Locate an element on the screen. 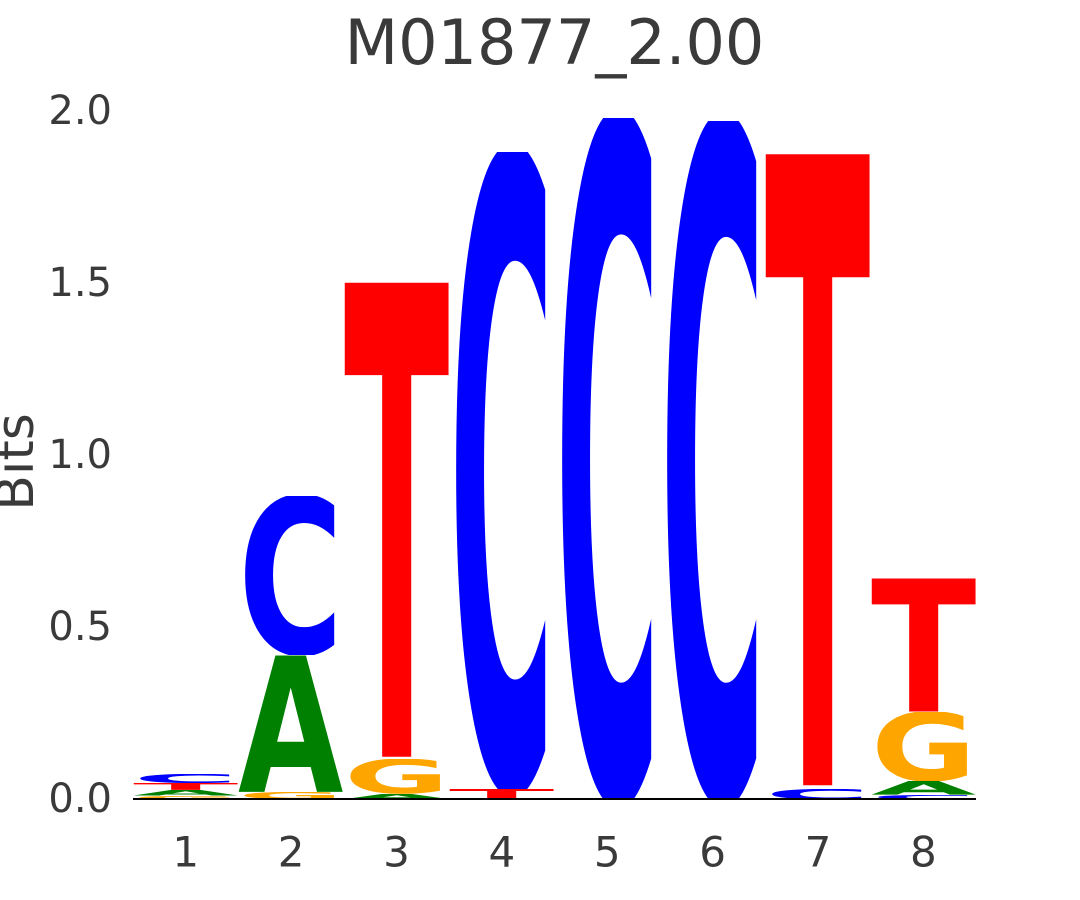 The image size is (1080, 900). logo-letter-G-pos3: G is located at coordinates (396, 776).